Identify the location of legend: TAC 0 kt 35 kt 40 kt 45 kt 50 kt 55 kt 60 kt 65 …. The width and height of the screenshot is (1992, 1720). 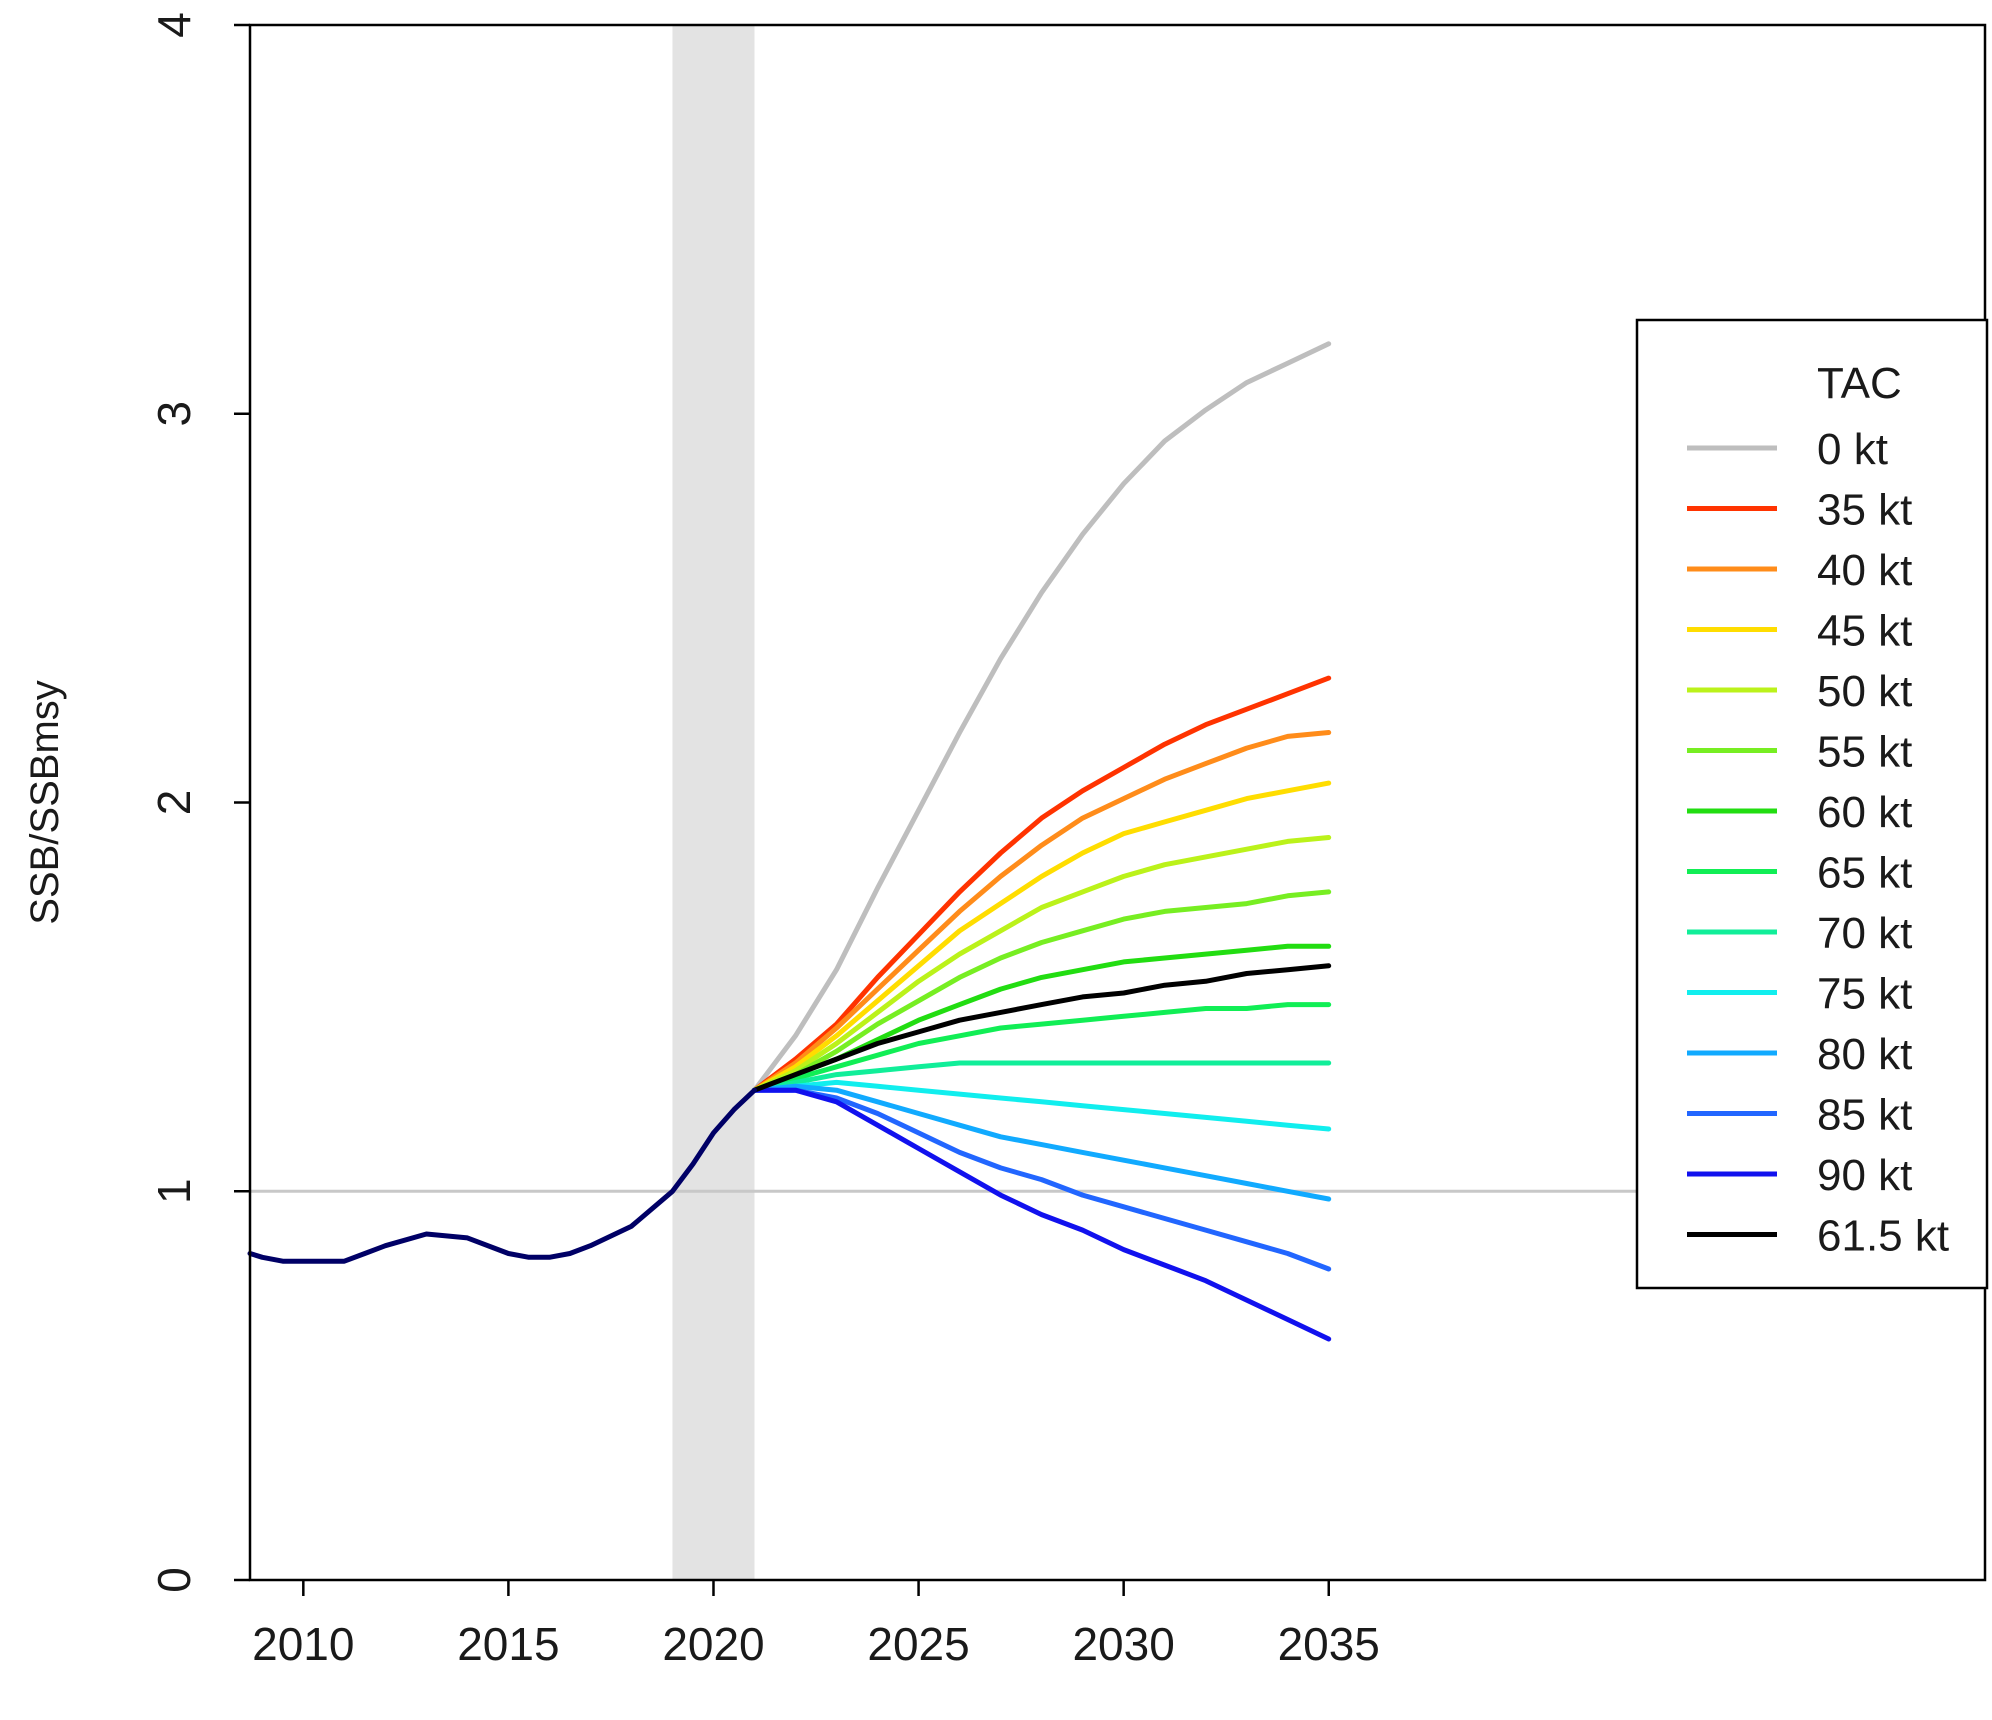
(1812, 804).